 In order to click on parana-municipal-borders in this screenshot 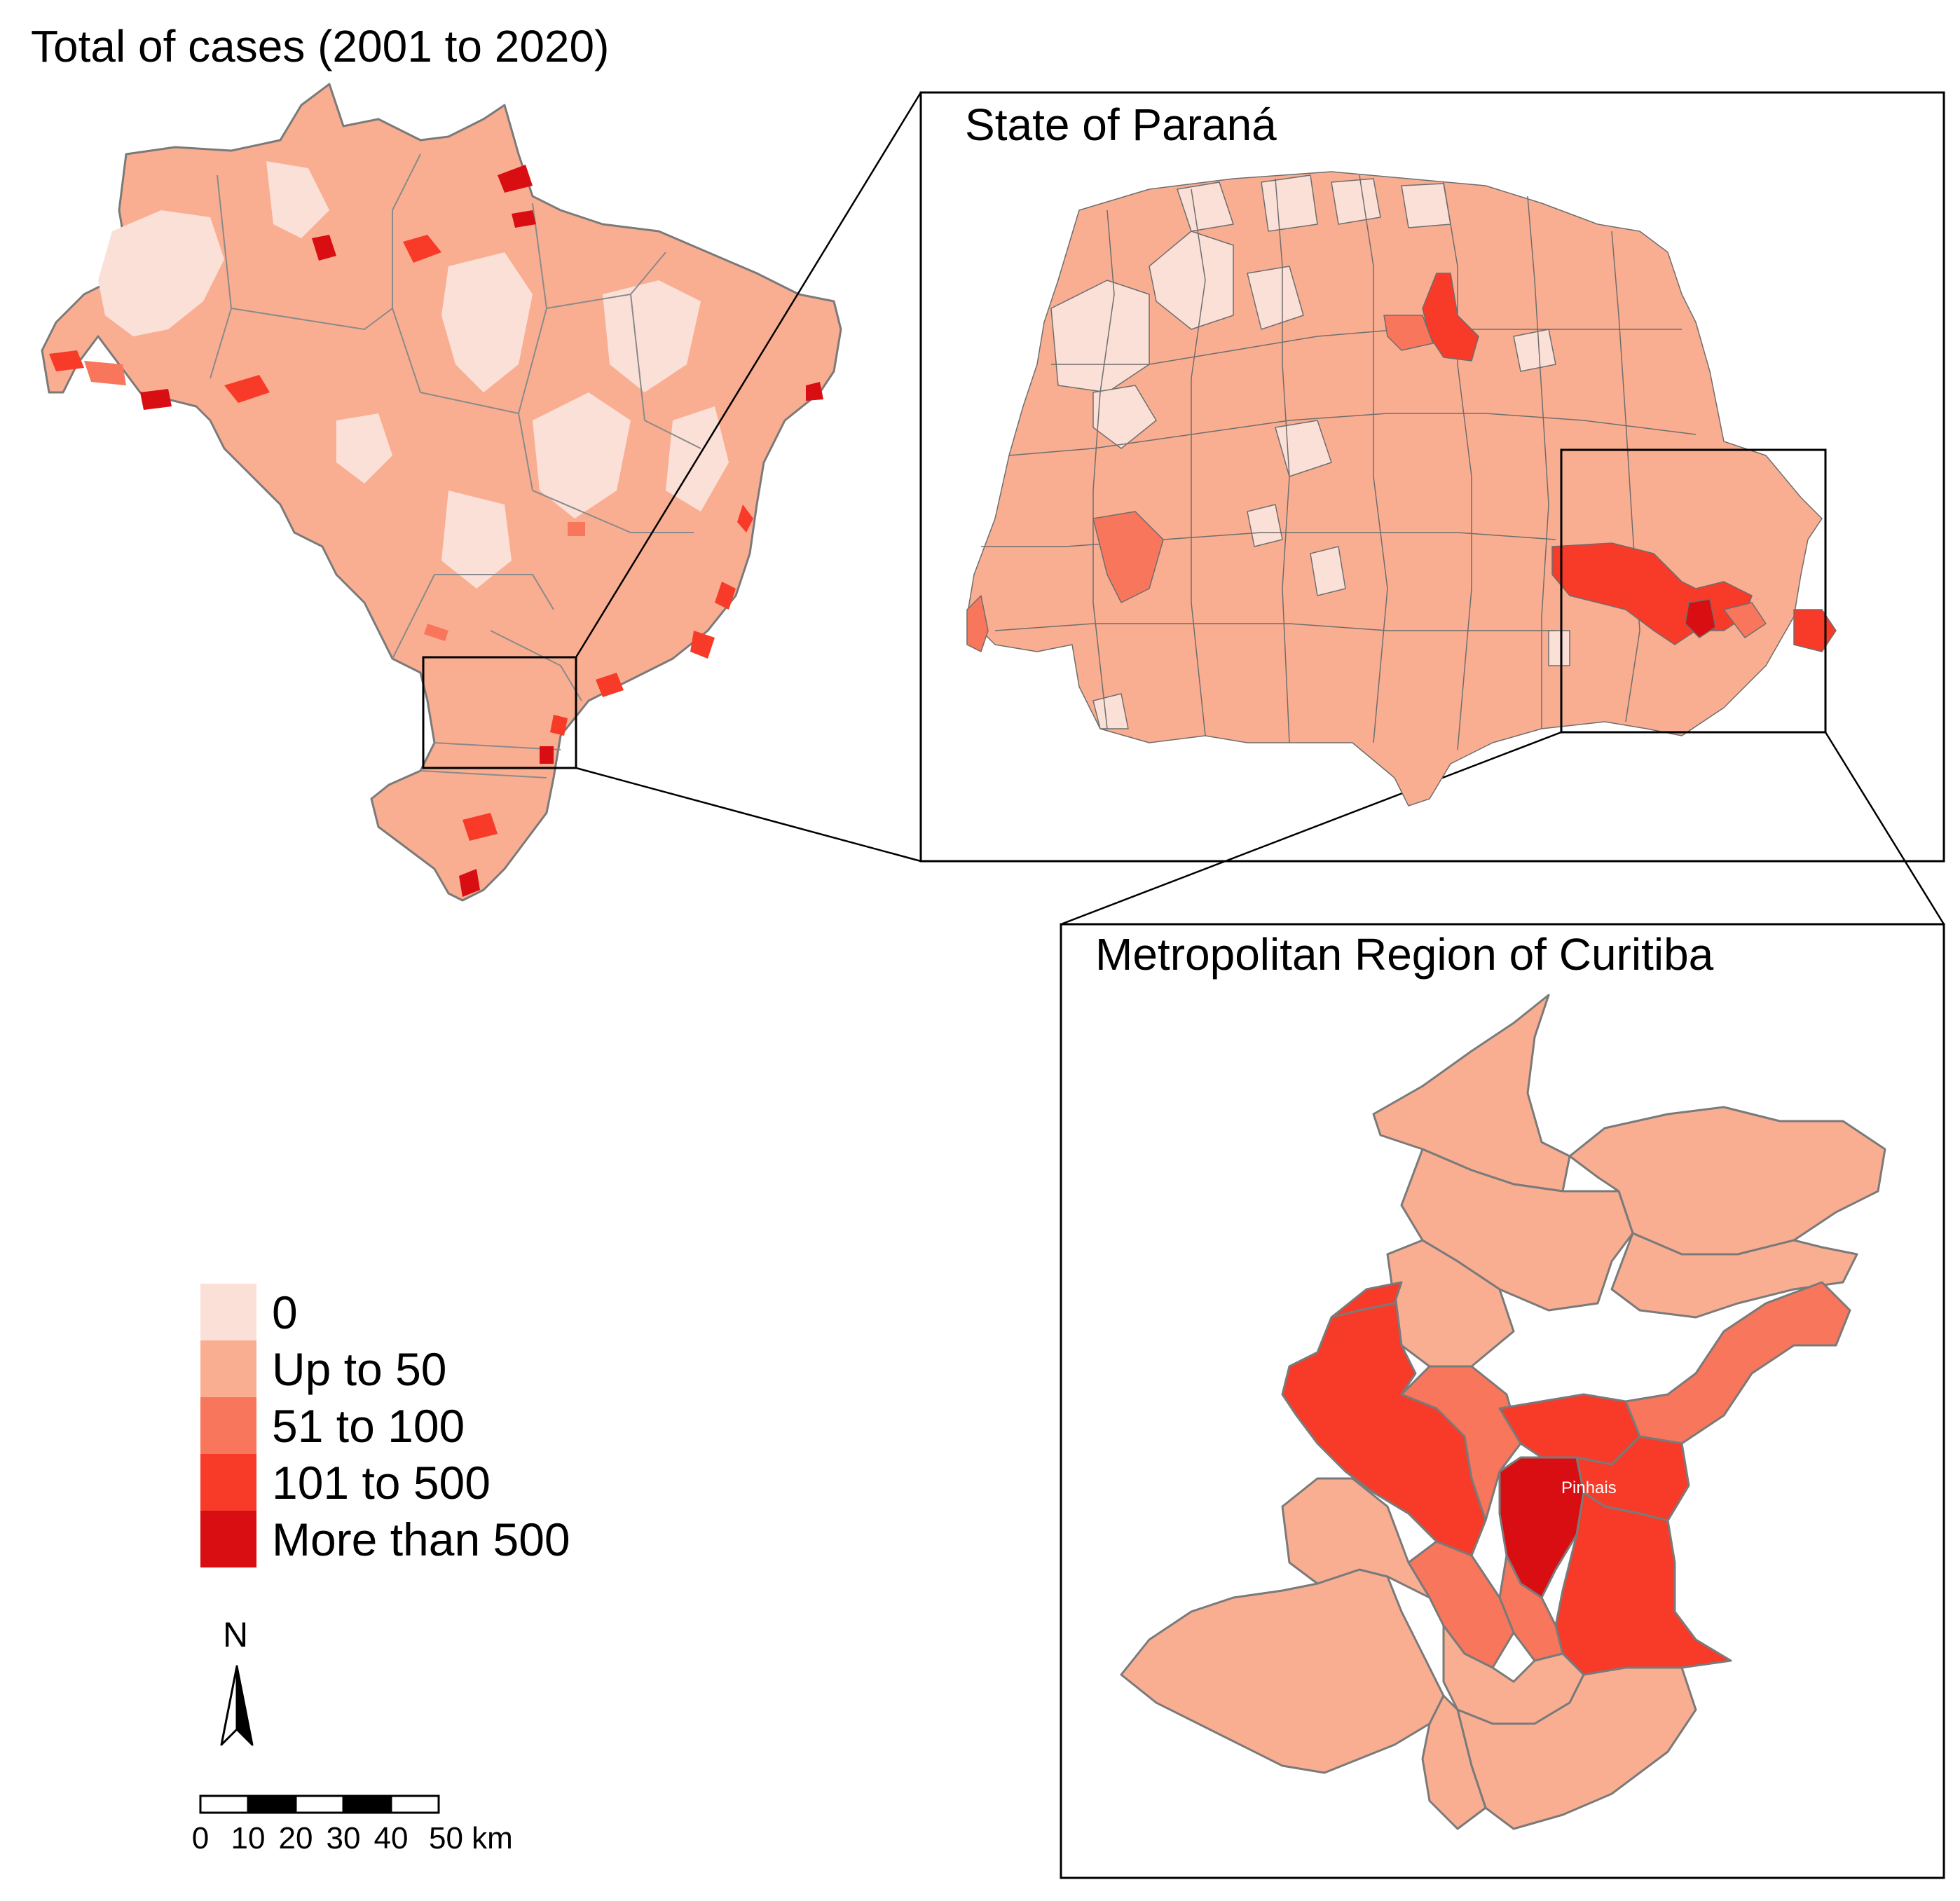, I will do `click(1339, 462)`.